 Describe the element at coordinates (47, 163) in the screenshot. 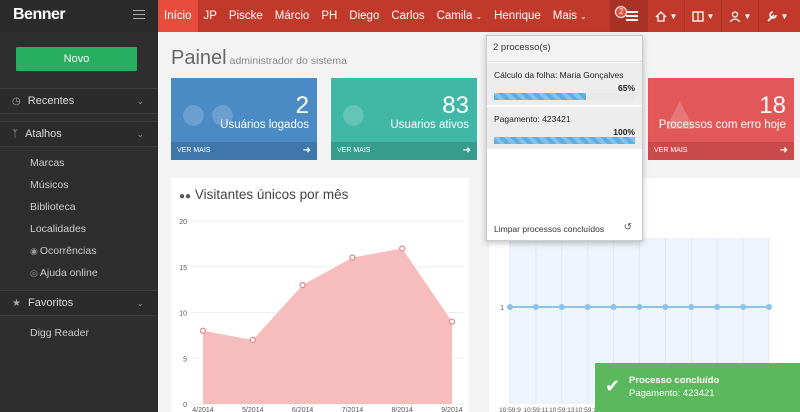

I see `sidebar-item-marcas: Marcas` at that location.